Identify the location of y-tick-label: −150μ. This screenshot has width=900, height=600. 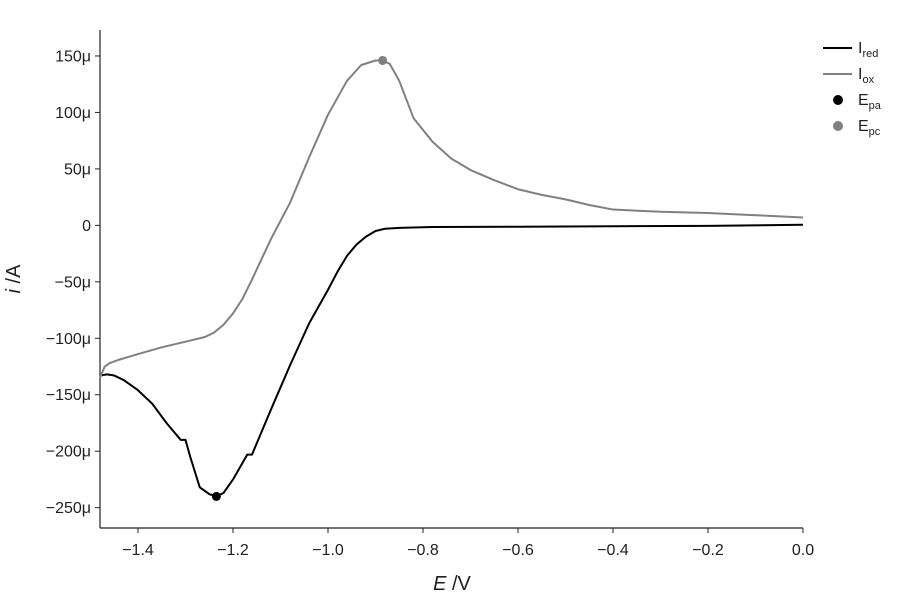
(68, 395).